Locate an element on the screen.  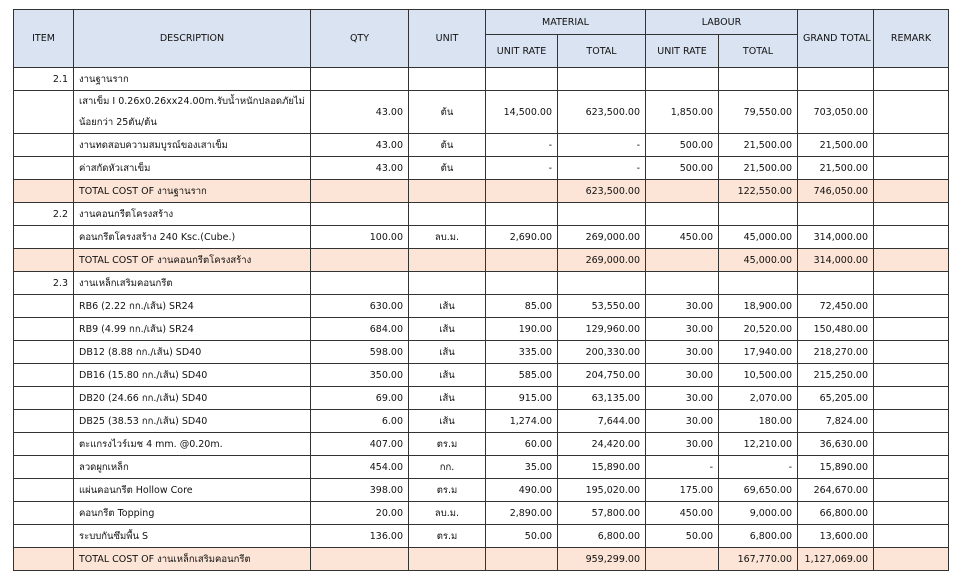
grand-total-cell is located at coordinates (835, 283).